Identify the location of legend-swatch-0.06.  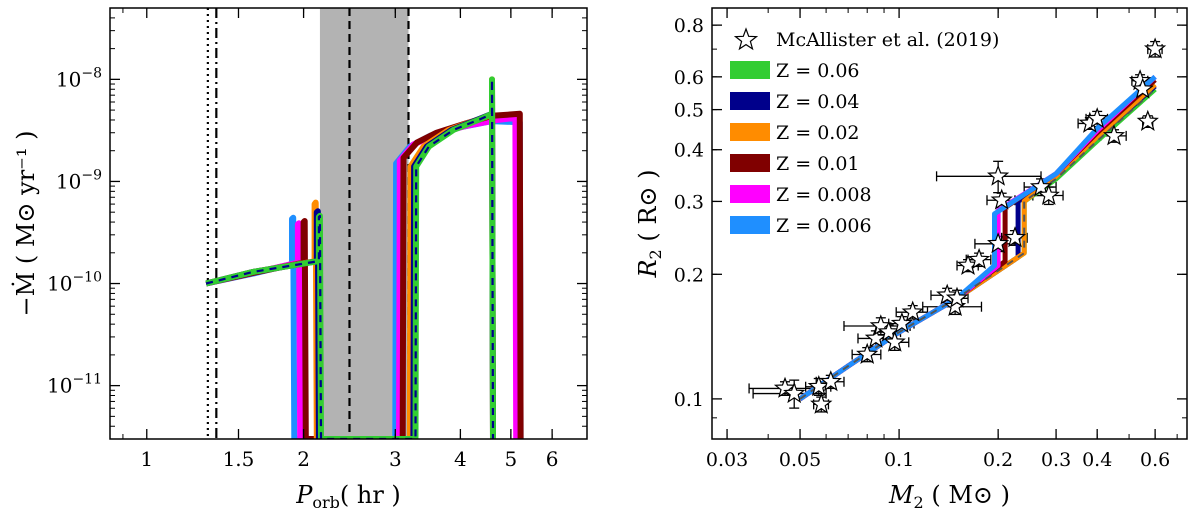
(750, 70).